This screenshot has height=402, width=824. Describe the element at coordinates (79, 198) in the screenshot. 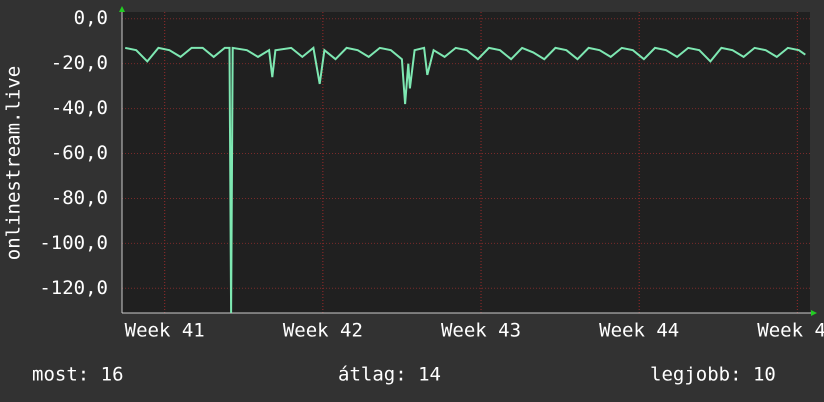

I see `y-tick-label: -80,0` at that location.